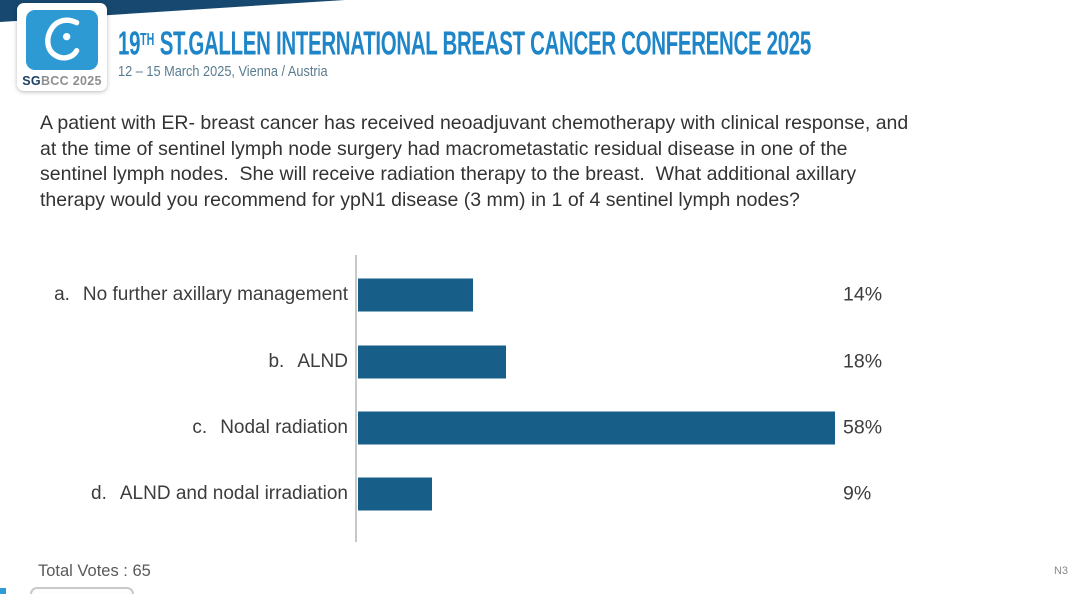 The image size is (1080, 594). I want to click on breast-icon, so click(62, 39).